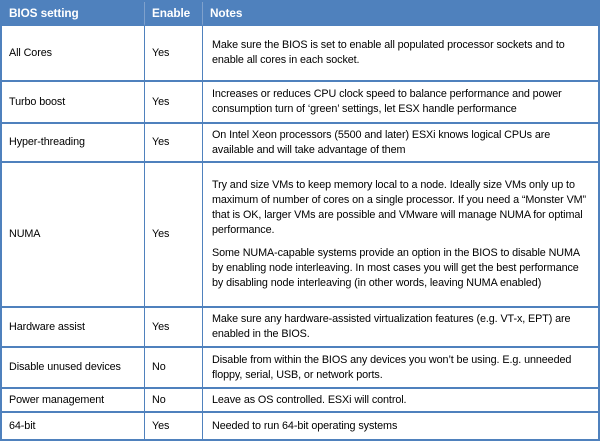 The height and width of the screenshot is (441, 600). Describe the element at coordinates (174, 14) in the screenshot. I see `column-header-enable: Enable` at that location.